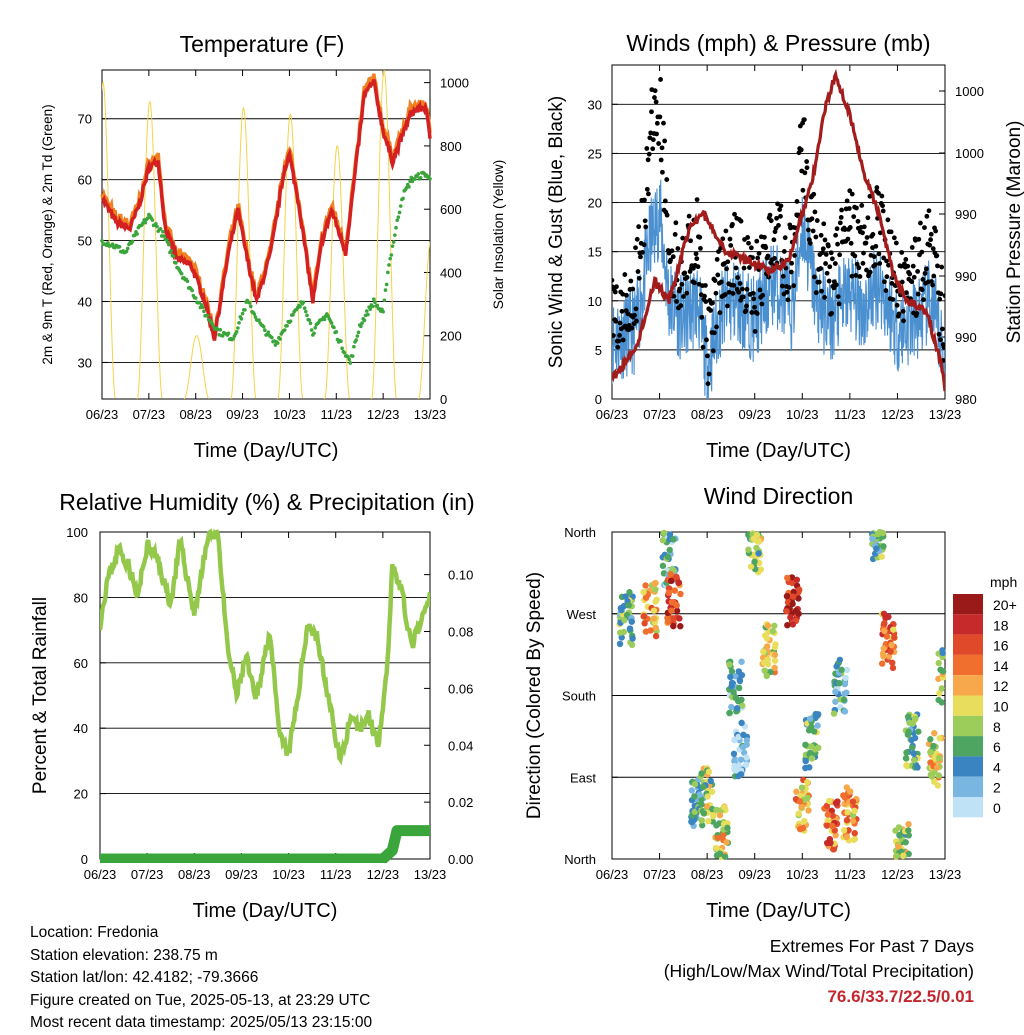 Image resolution: width=1024 pixels, height=1035 pixels. What do you see at coordinates (243, 252) in the screenshot?
I see `solar-day-curve` at bounding box center [243, 252].